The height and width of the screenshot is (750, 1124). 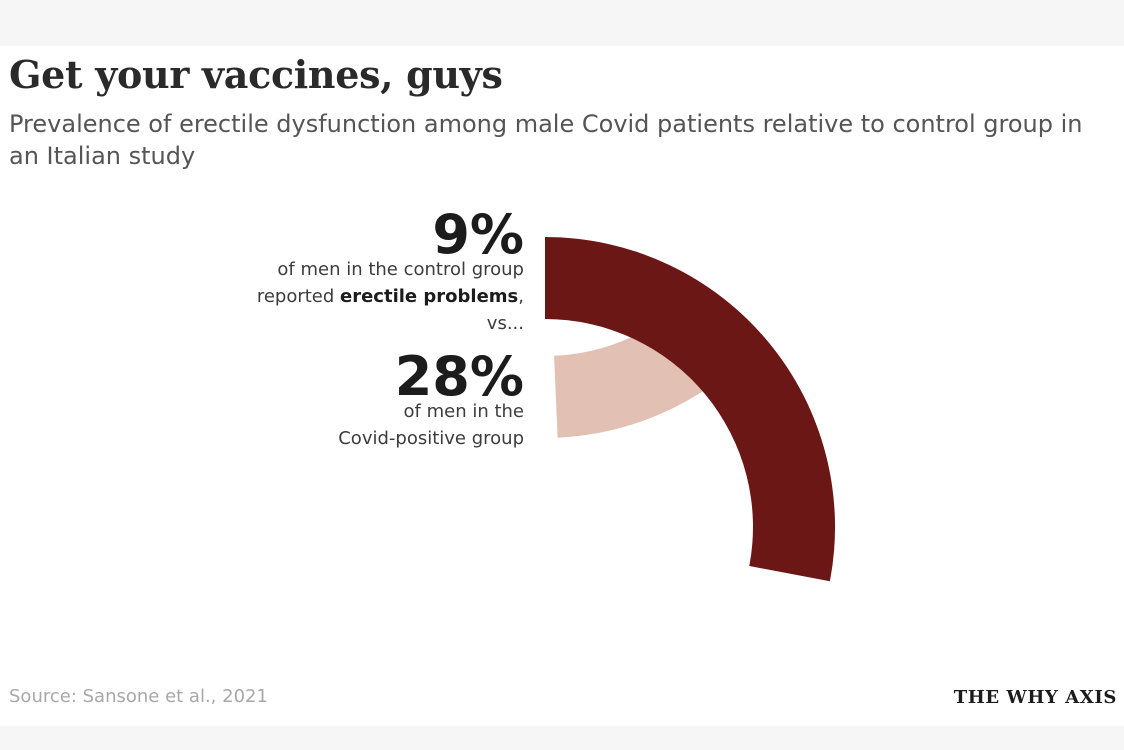 What do you see at coordinates (298, 296) in the screenshot?
I see `annotation-text: reported` at bounding box center [298, 296].